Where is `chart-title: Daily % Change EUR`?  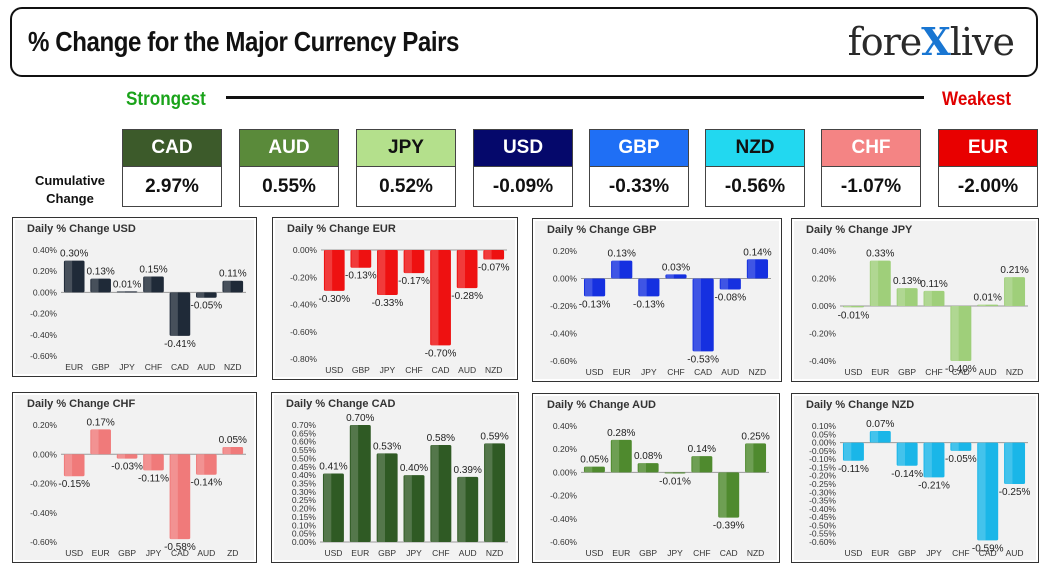 chart-title: Daily % Change EUR is located at coordinates (341, 229).